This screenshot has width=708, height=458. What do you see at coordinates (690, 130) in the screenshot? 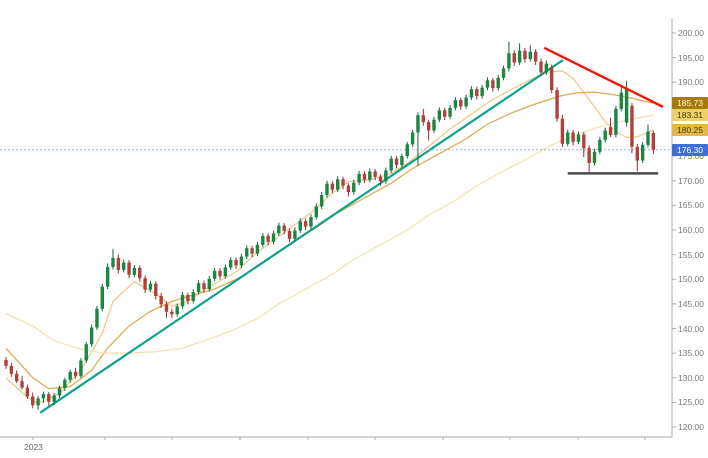
I see `ma-fast-price-label: 180.25` at bounding box center [690, 130].